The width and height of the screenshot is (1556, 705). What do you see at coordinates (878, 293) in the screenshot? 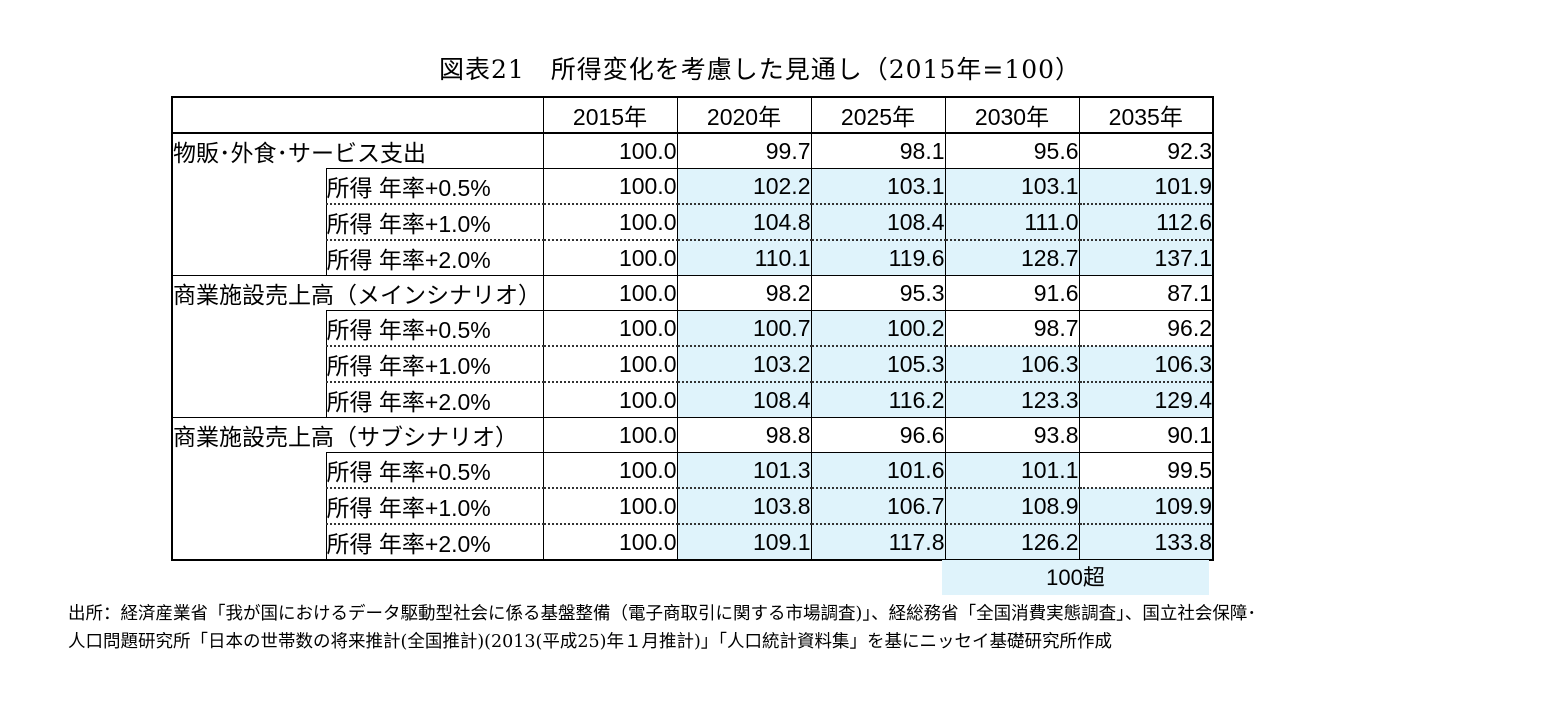
I see `value-cell: 95.3` at bounding box center [878, 293].